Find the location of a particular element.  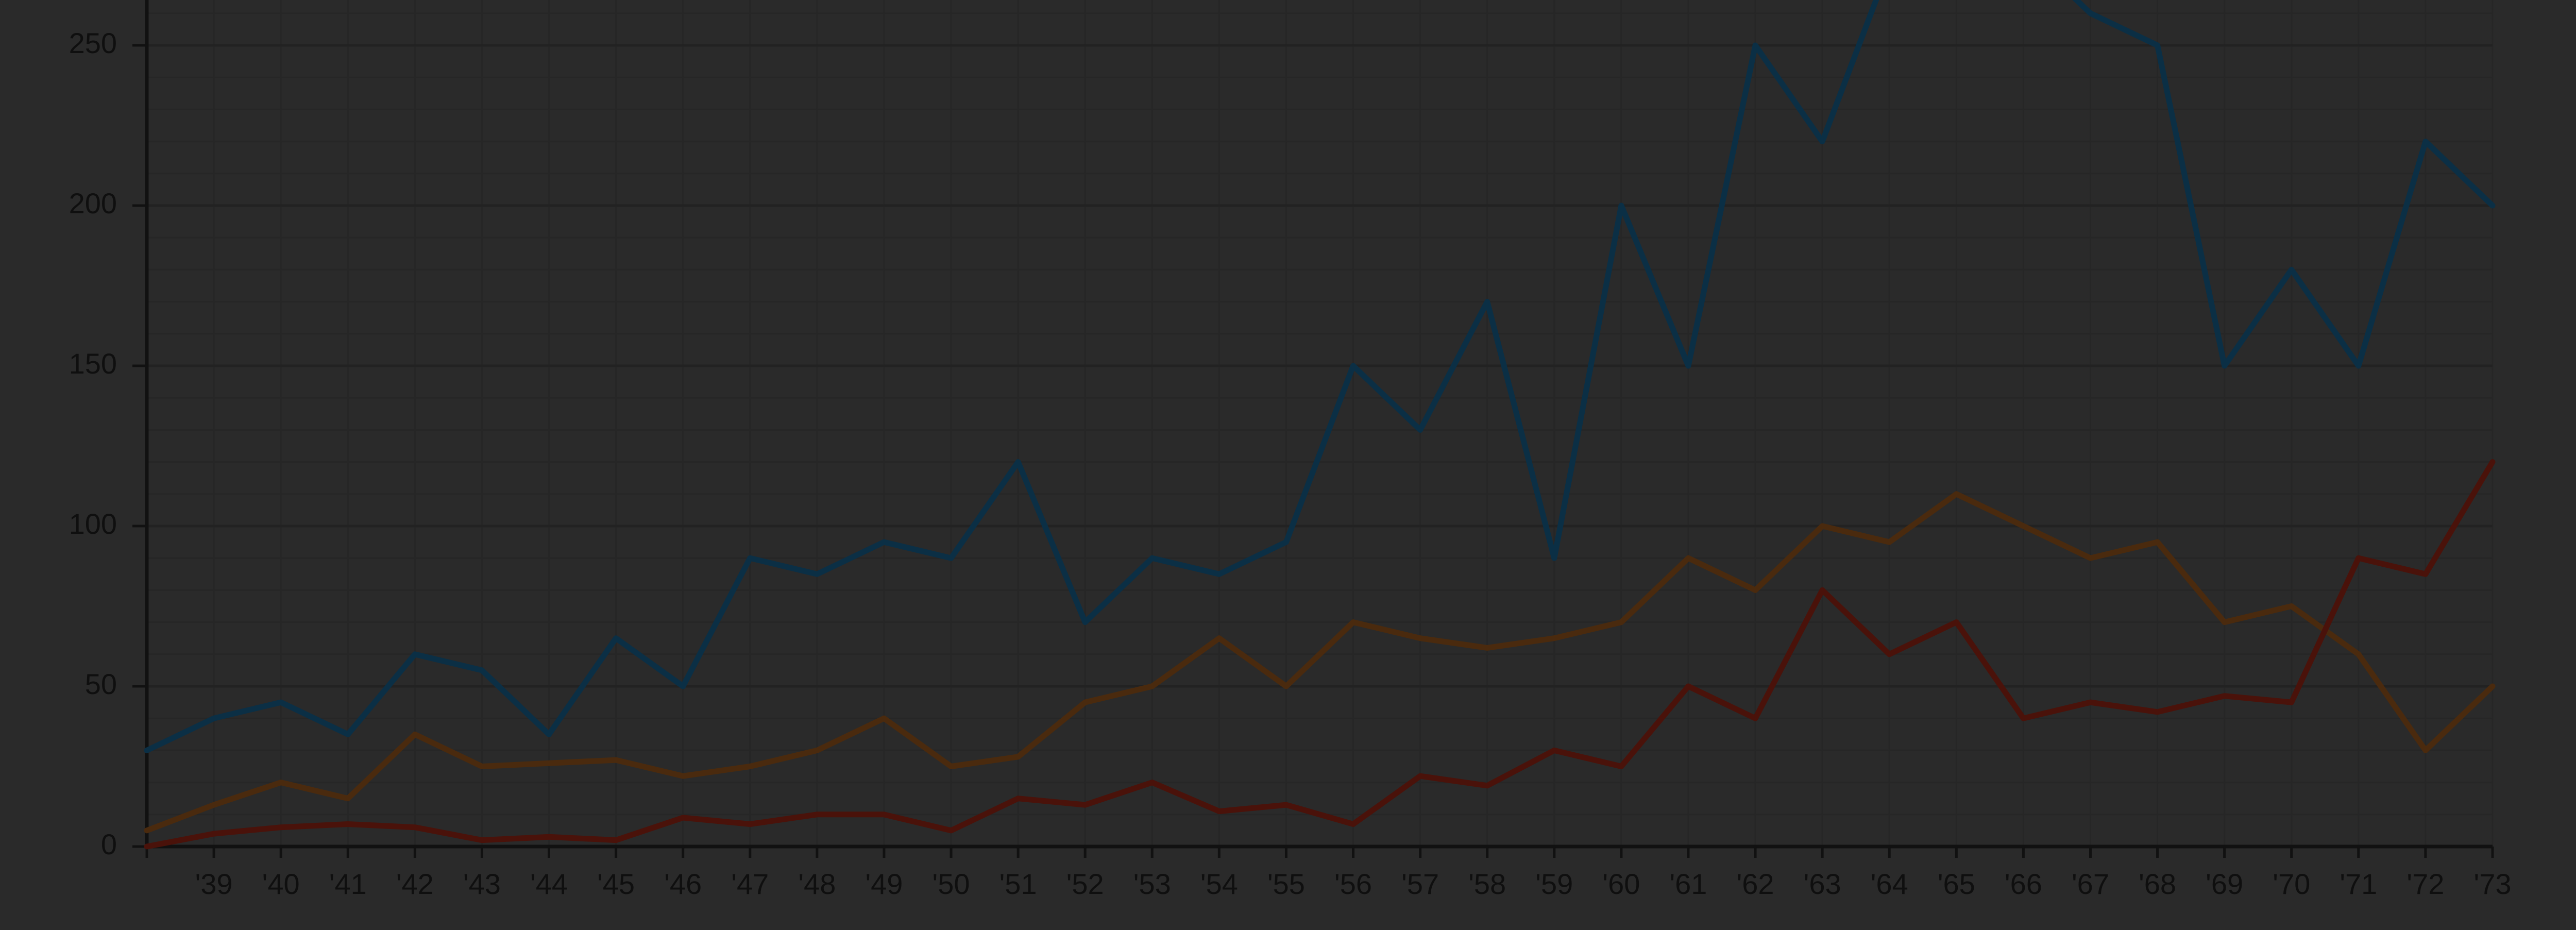

x-tick-label: '50 is located at coordinates (951, 884).